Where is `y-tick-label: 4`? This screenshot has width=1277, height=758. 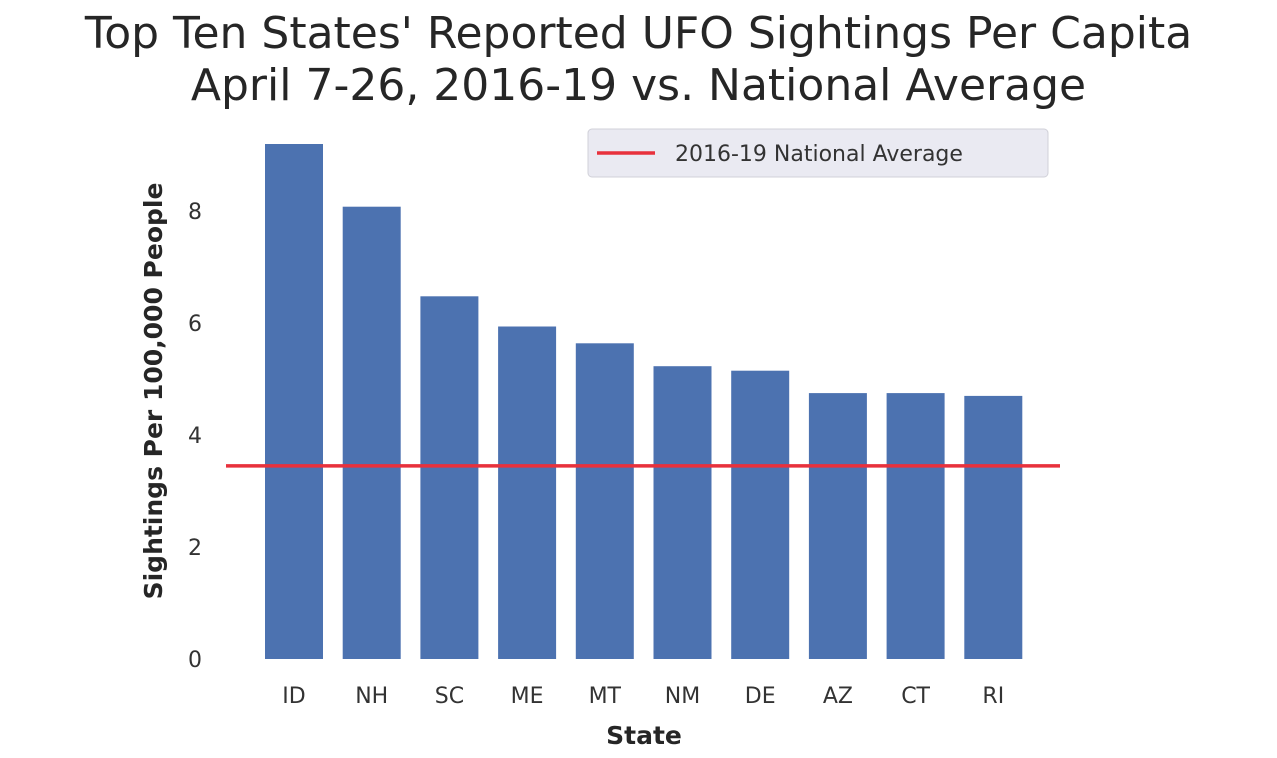
y-tick-label: 4 is located at coordinates (195, 436).